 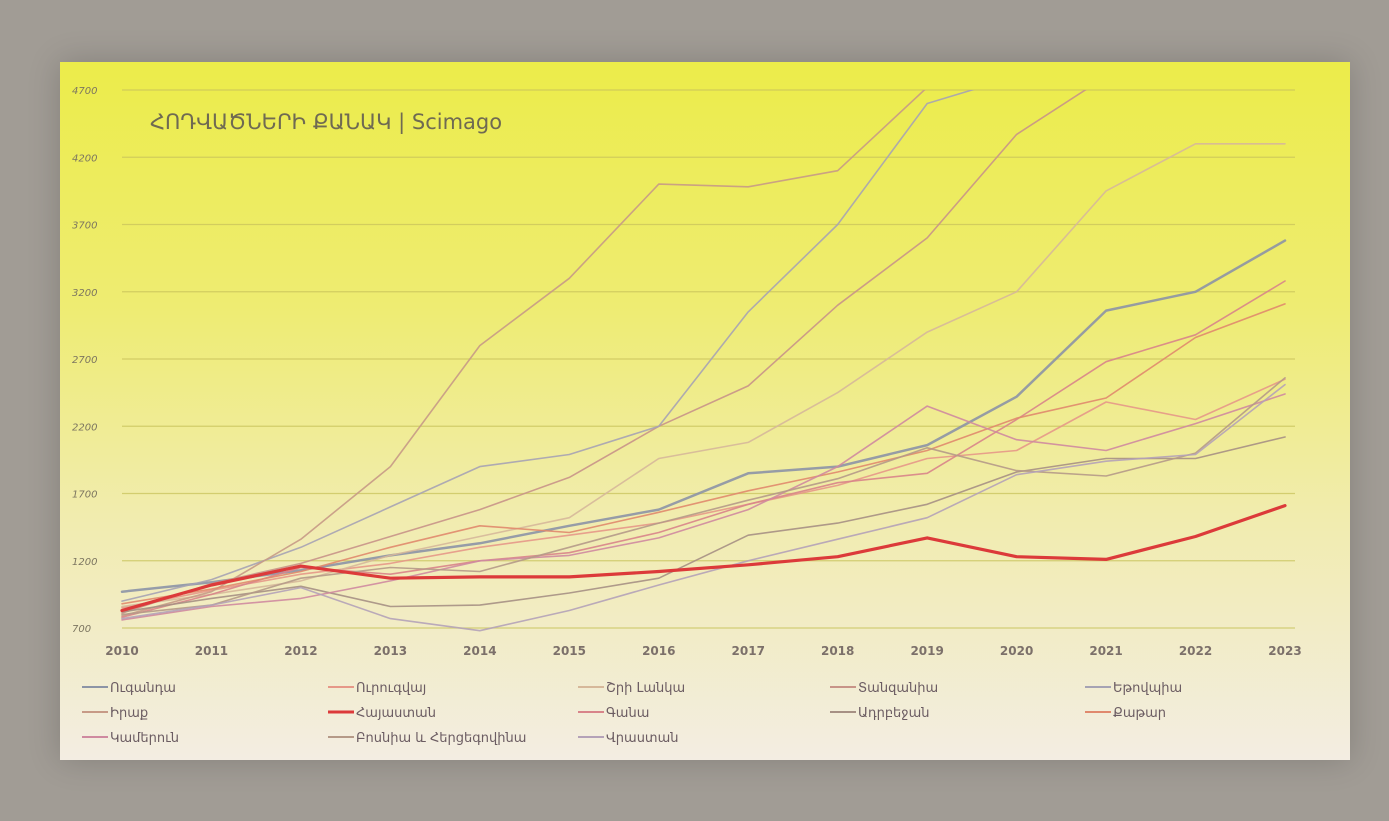 I want to click on legend-label: Վրաստան, so click(x=642, y=738).